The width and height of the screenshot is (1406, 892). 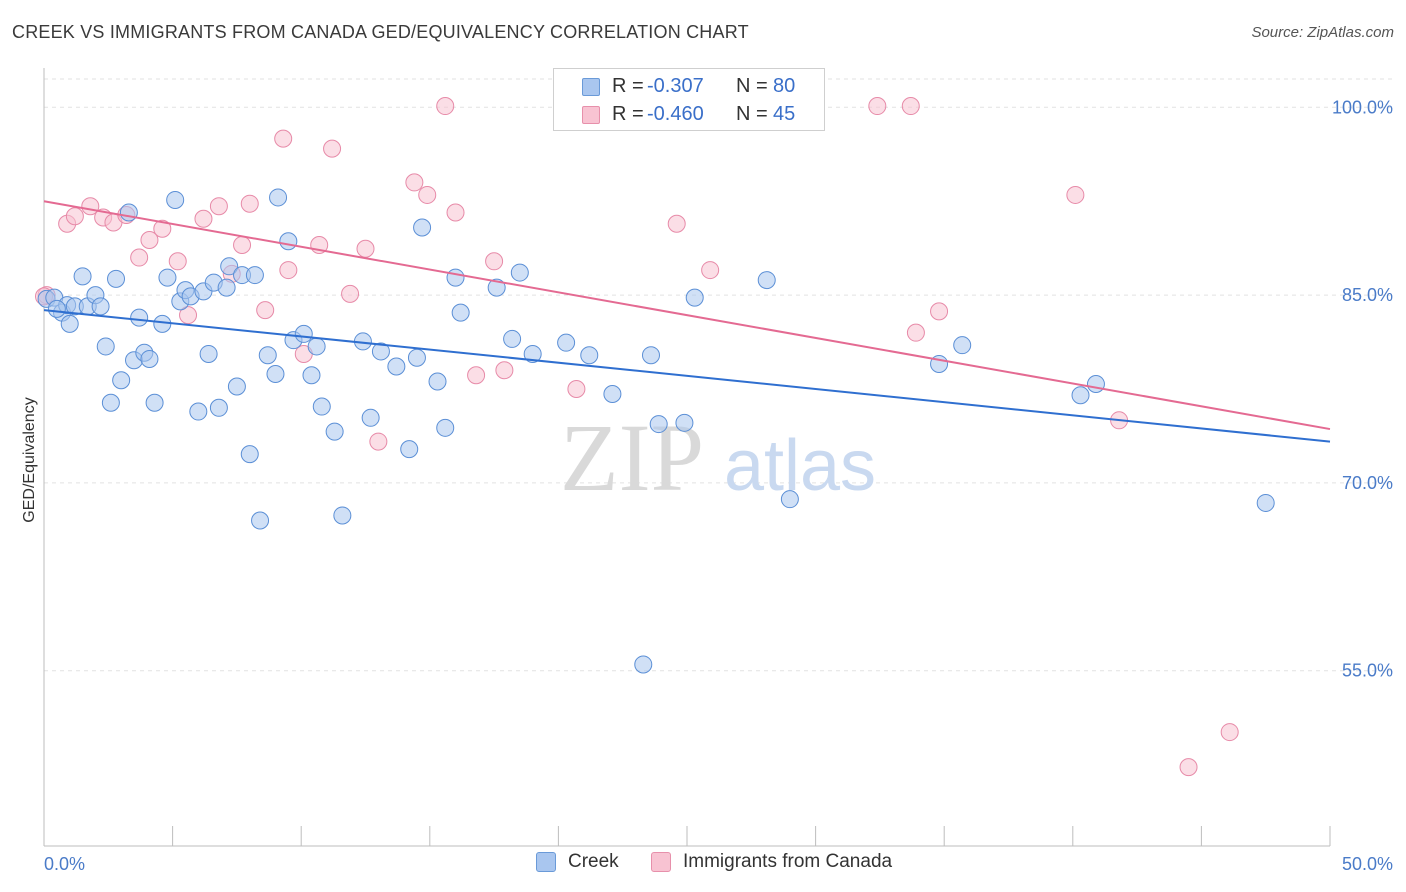 I want to click on legend-item-immigrants: Immigrants from Canada, so click(x=771, y=862).